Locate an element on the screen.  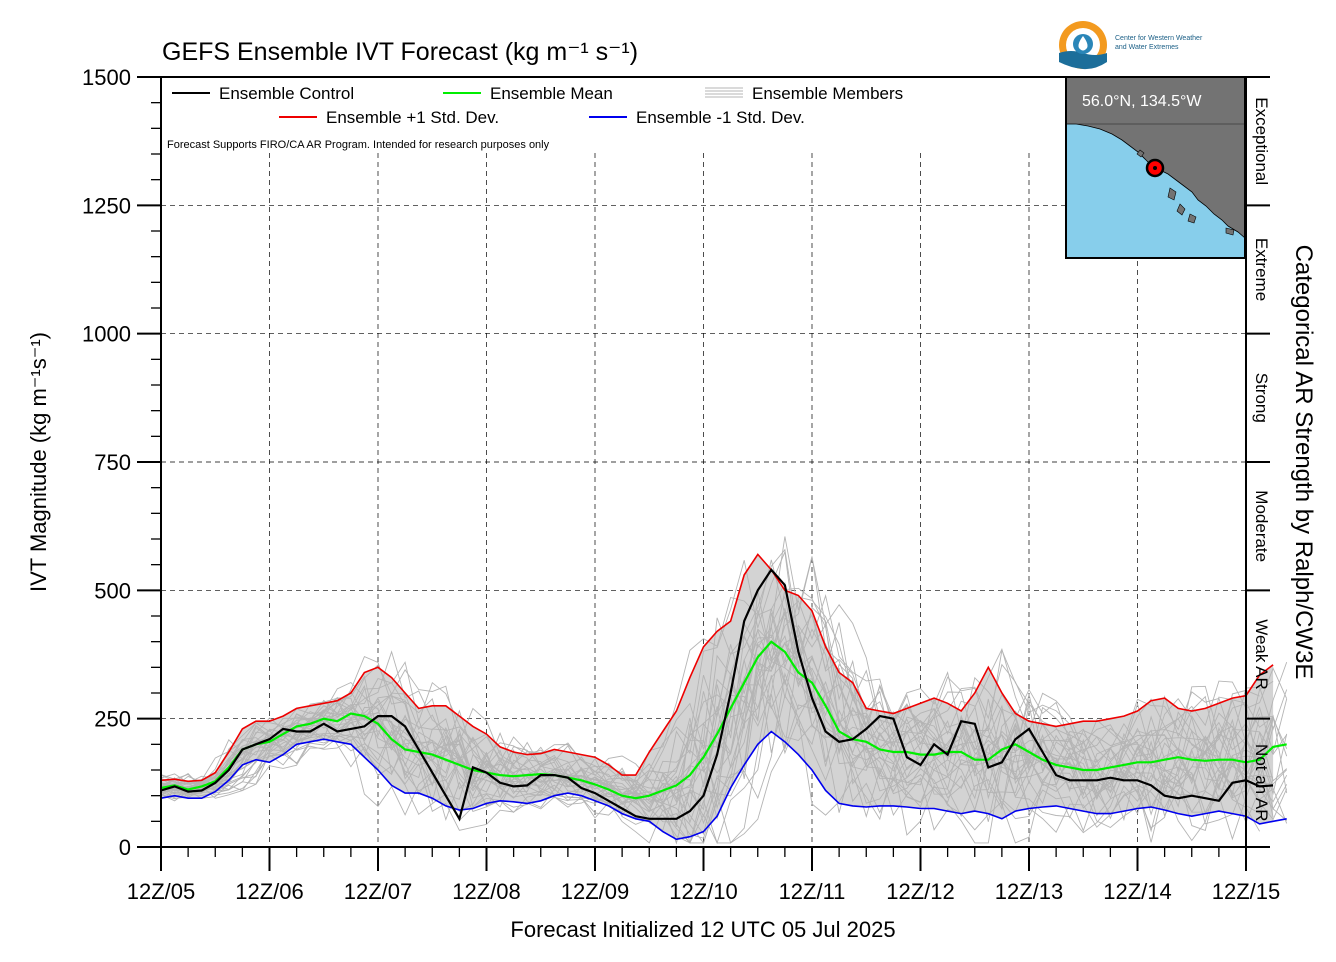
legend-label-members: Ensemble Members is located at coordinates (827, 93).